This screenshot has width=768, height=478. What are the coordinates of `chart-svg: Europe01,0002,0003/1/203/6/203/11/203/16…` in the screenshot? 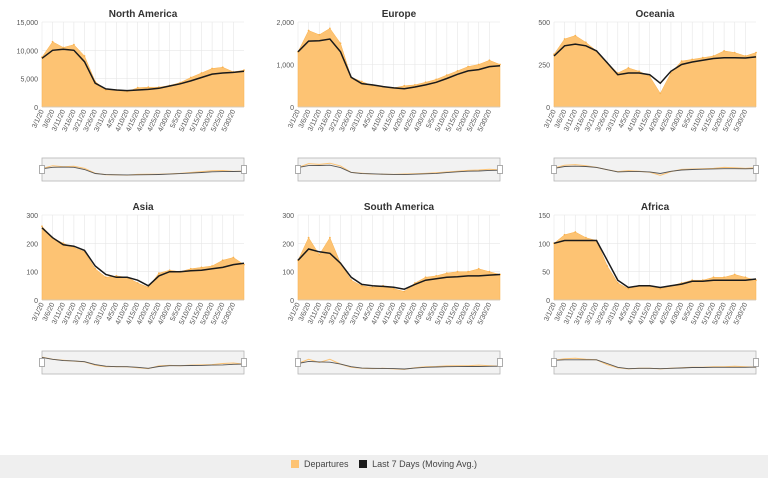 It's located at (389, 95).